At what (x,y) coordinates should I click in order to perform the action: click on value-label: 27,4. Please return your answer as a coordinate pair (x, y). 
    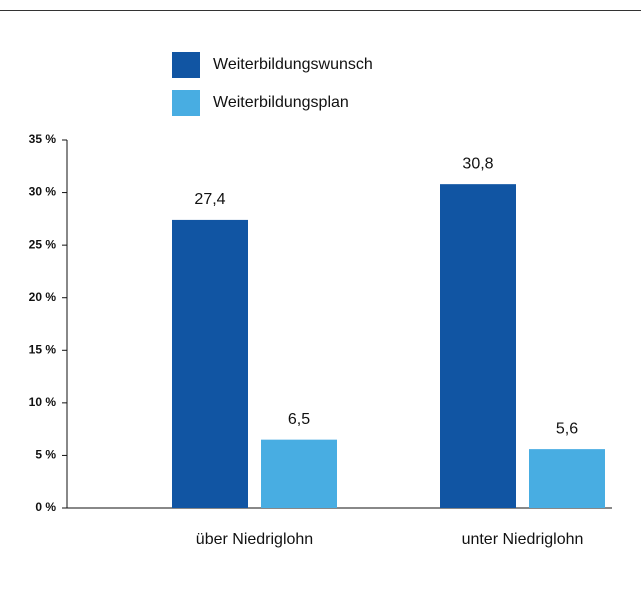
    Looking at the image, I should click on (209, 199).